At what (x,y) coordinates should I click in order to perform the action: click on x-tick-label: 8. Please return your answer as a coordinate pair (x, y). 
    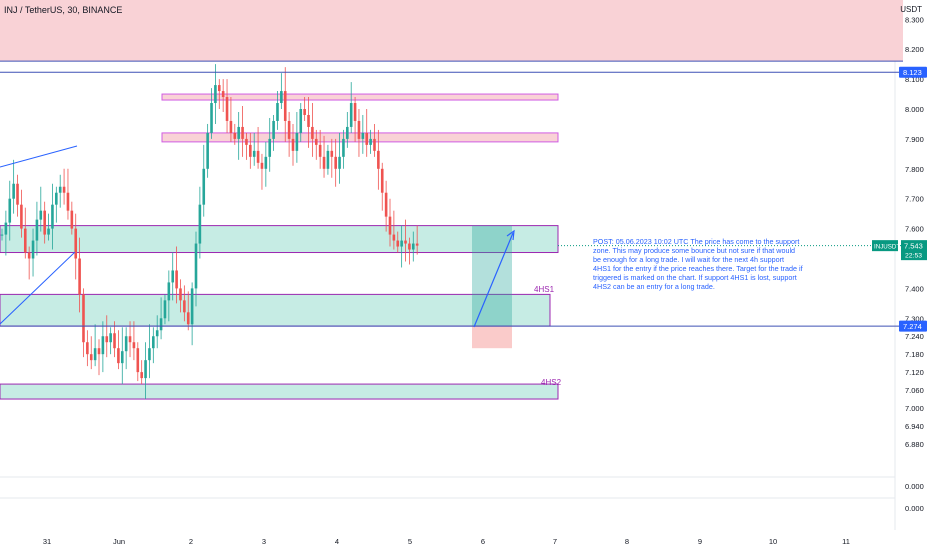
    Looking at the image, I should click on (627, 541).